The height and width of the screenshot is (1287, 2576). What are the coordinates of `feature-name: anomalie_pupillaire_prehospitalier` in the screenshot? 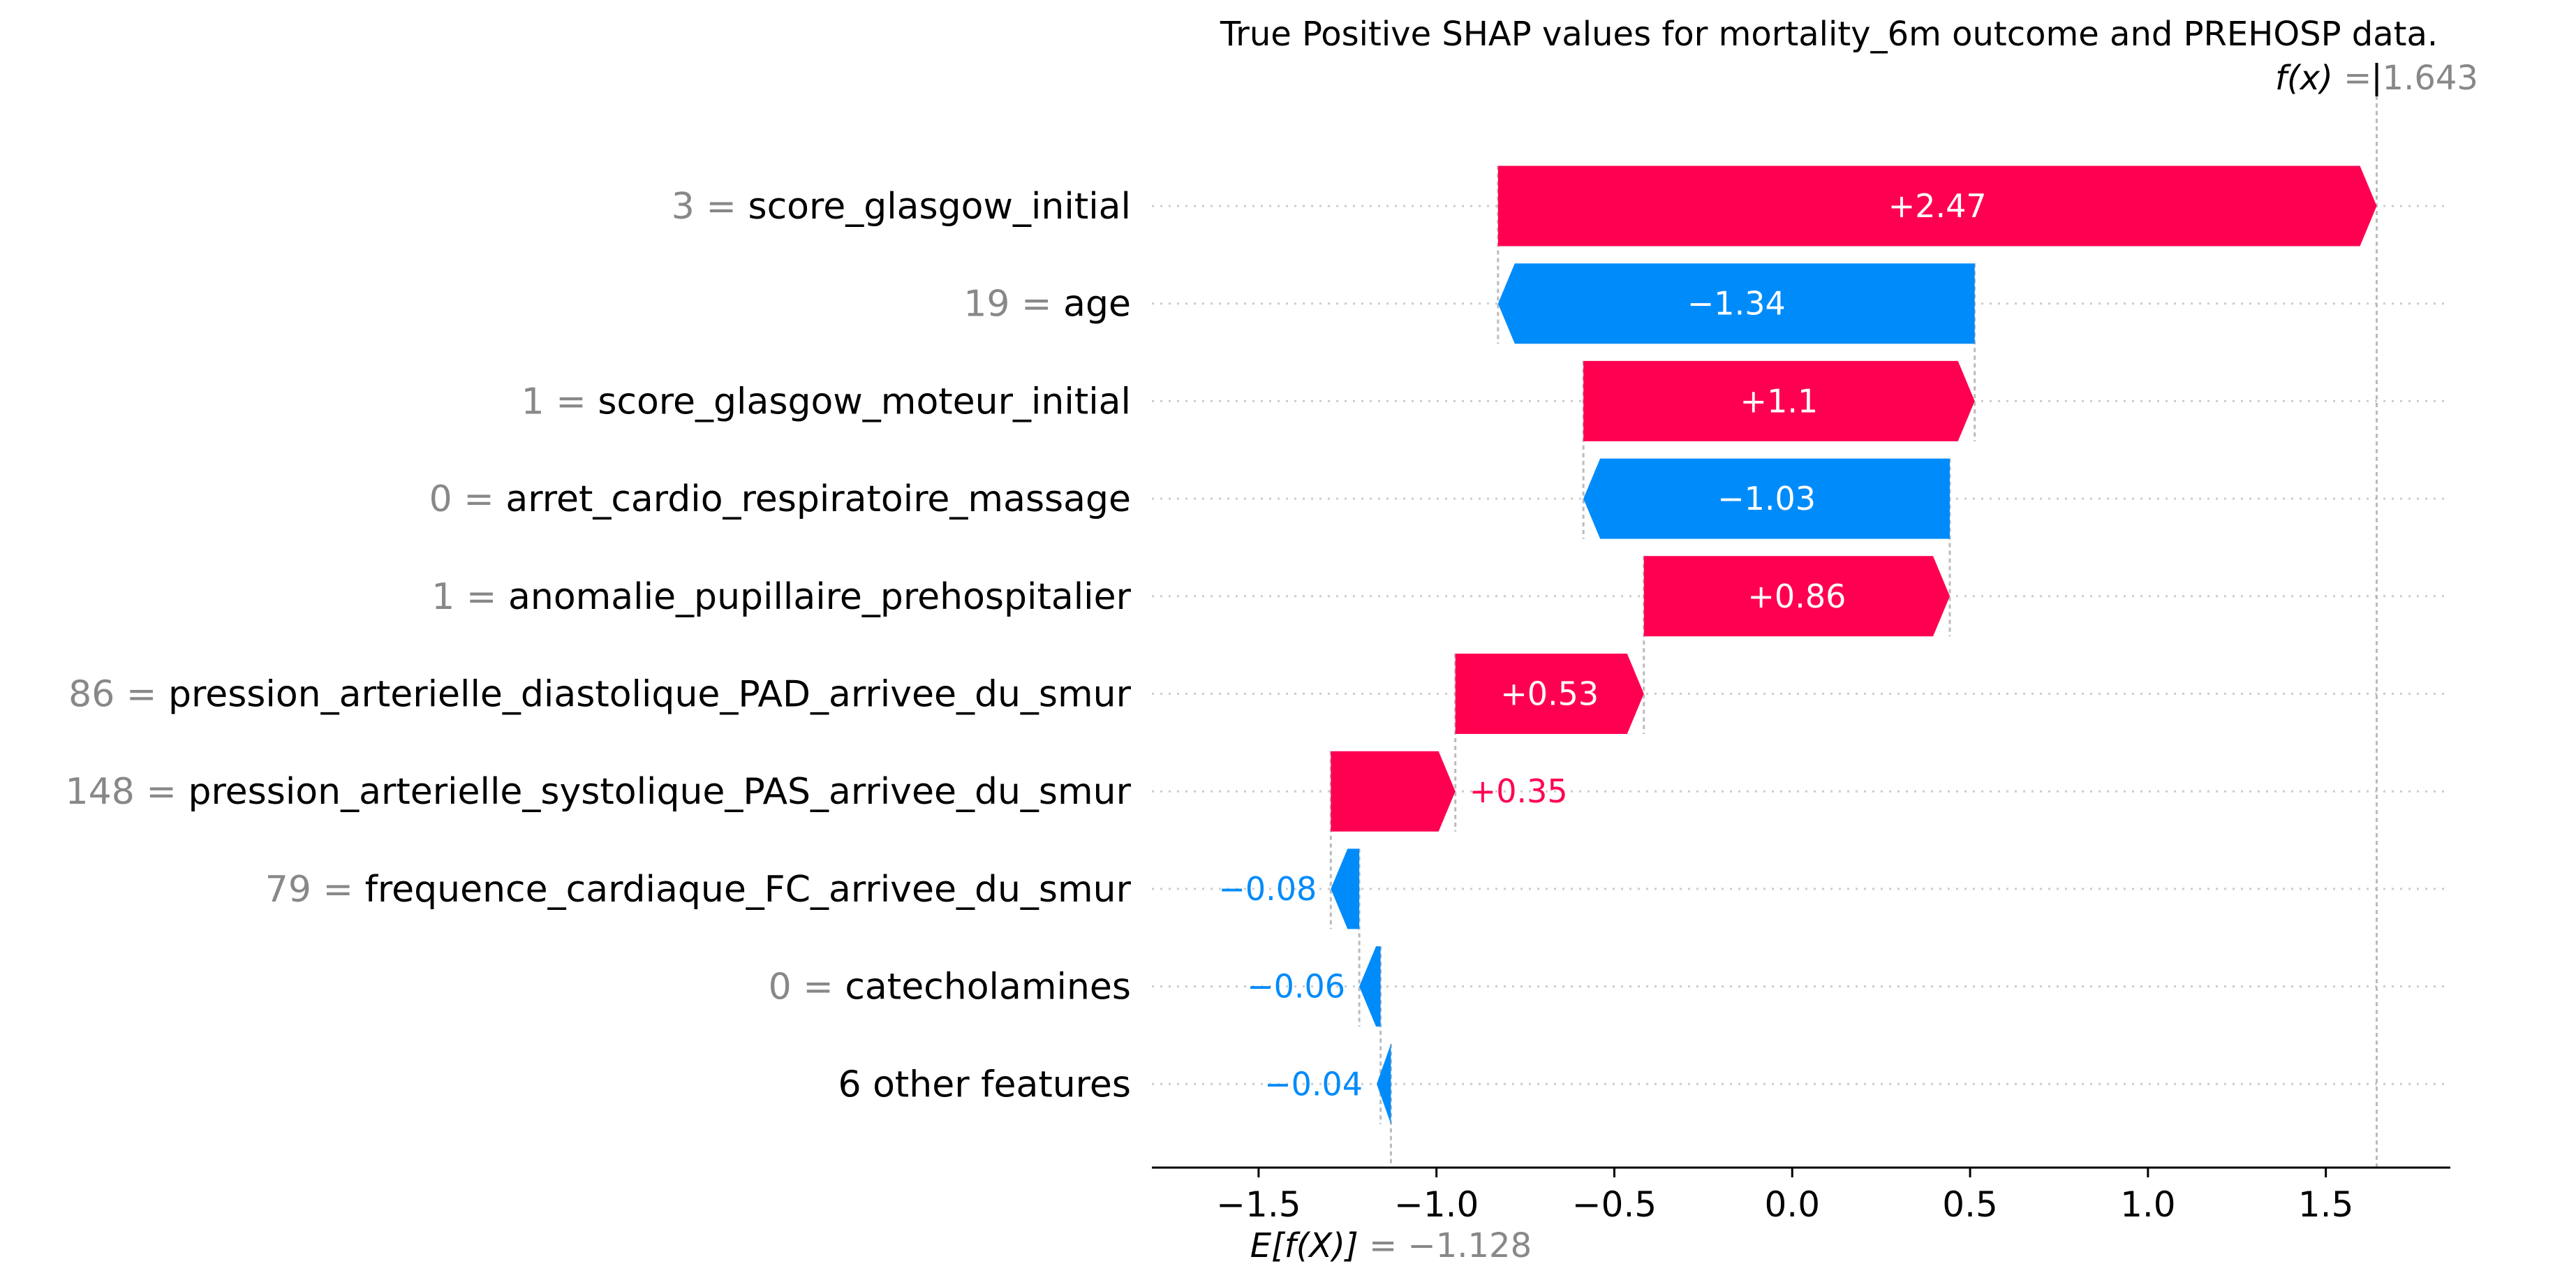 It's located at (820, 597).